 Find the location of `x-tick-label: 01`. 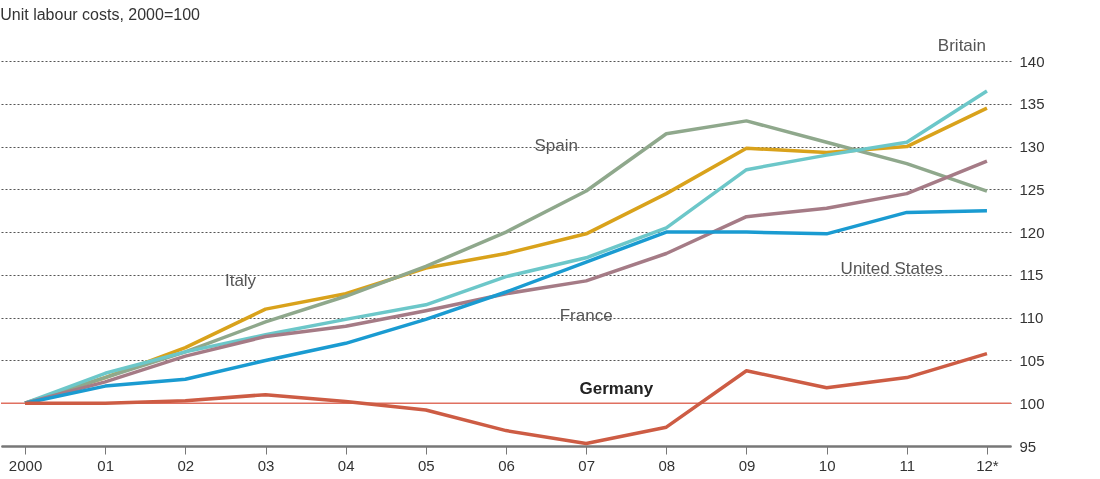

x-tick-label: 01 is located at coordinates (106, 465).